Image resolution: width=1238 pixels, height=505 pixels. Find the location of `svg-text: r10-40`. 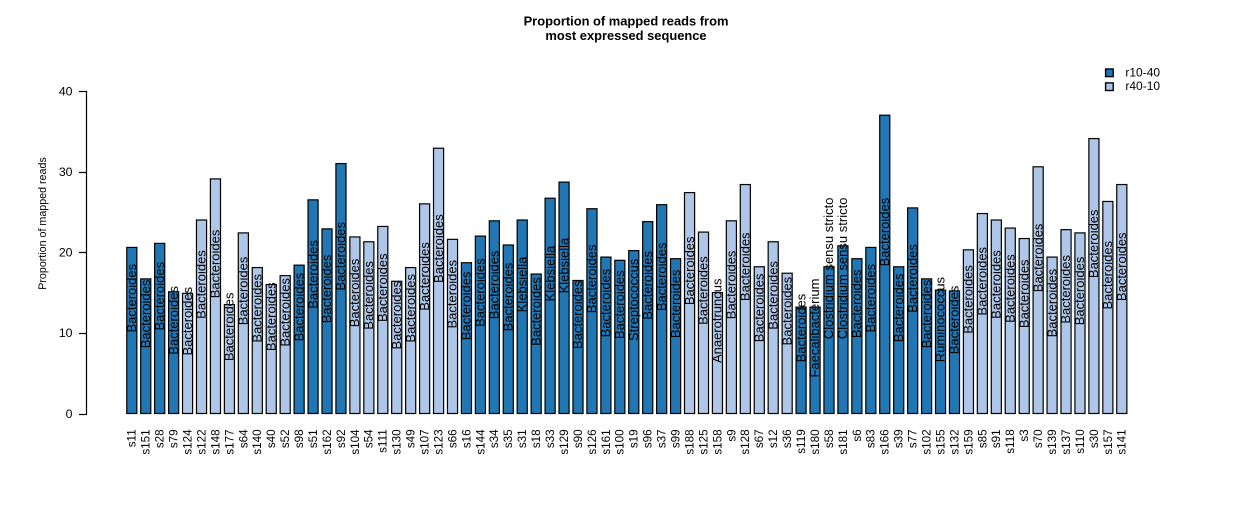

svg-text: r10-40 is located at coordinates (1142, 72).